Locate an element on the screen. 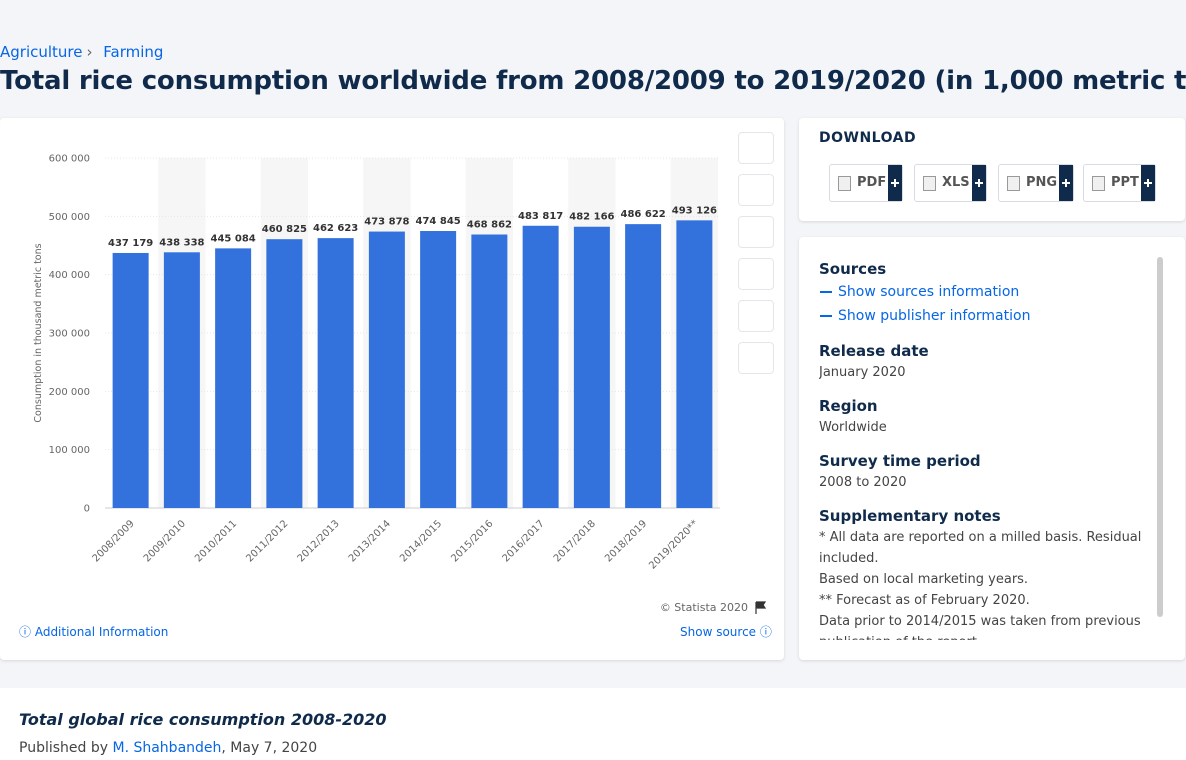 Image resolution: width=1186 pixels, height=760 pixels. download-label: PPT is located at coordinates (1125, 182).